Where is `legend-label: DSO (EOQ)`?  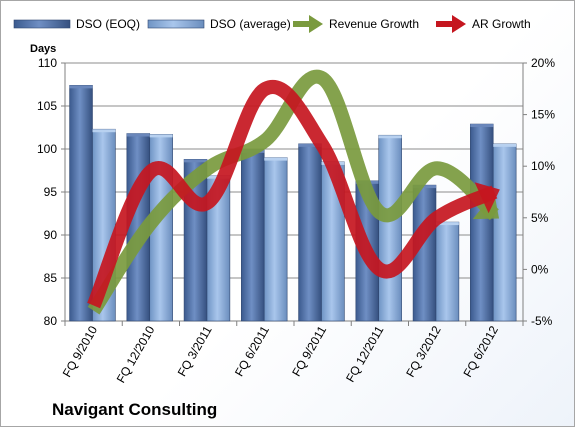
legend-label: DSO (EOQ) is located at coordinates (108, 24).